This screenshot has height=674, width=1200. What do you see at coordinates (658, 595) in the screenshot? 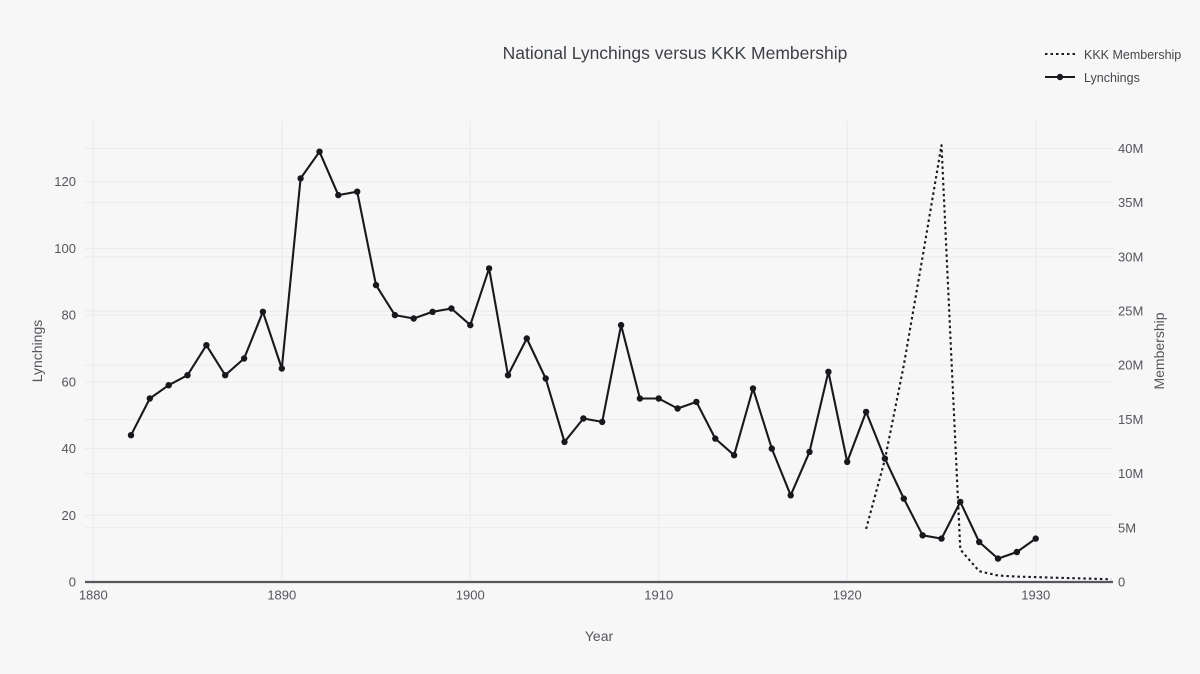
I see `x-tick-label: 1910` at bounding box center [658, 595].